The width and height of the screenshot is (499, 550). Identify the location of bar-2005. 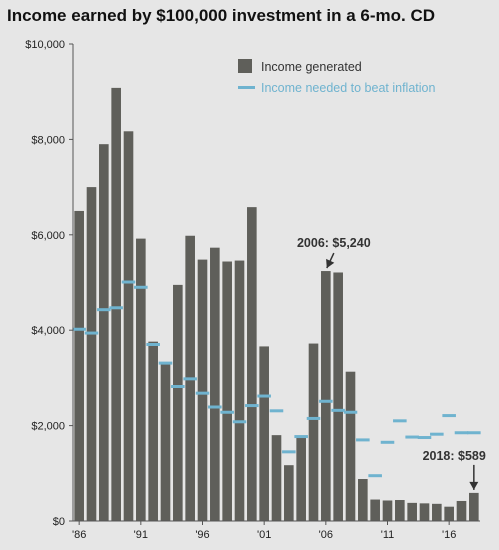
(313, 432).